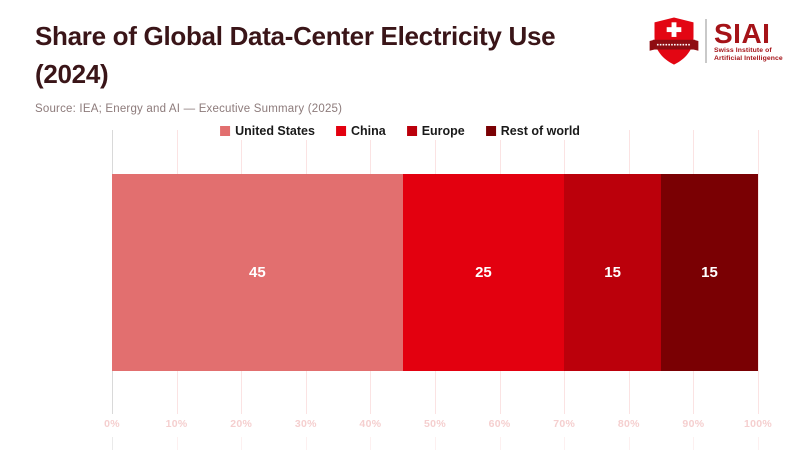 This screenshot has height=450, width=800. I want to click on legend-item: United States, so click(267, 131).